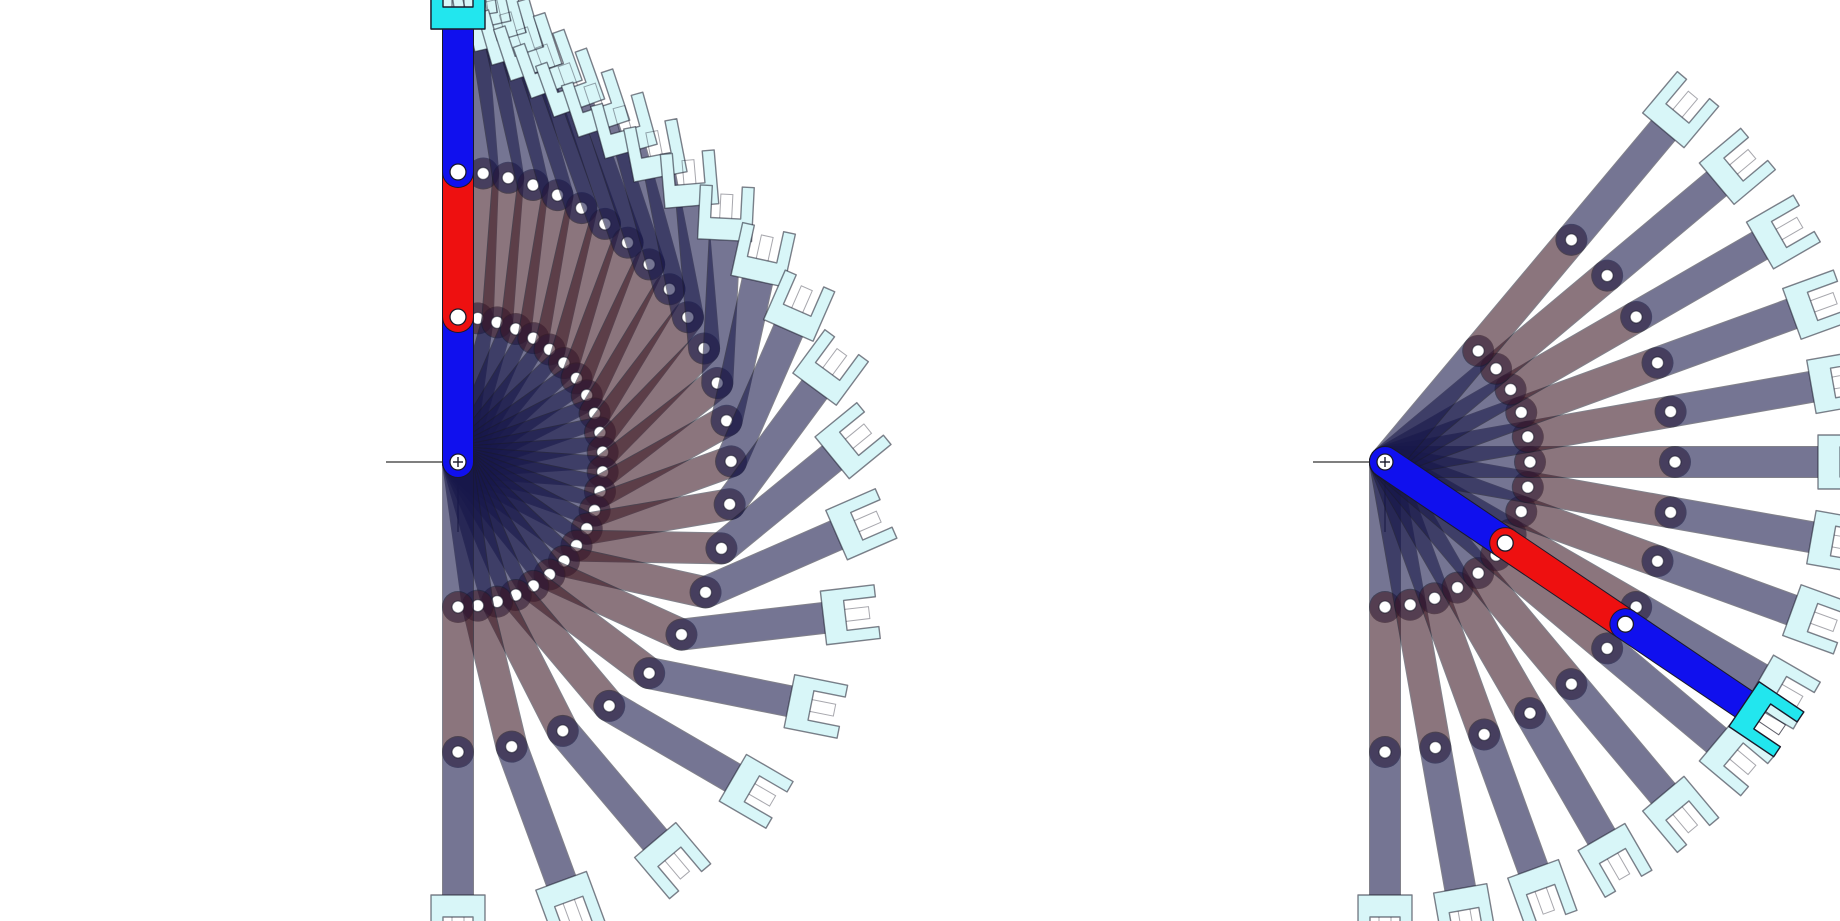 This screenshot has height=921, width=1840. I want to click on right-ghost-link-1-outline, so click(1432, 406).